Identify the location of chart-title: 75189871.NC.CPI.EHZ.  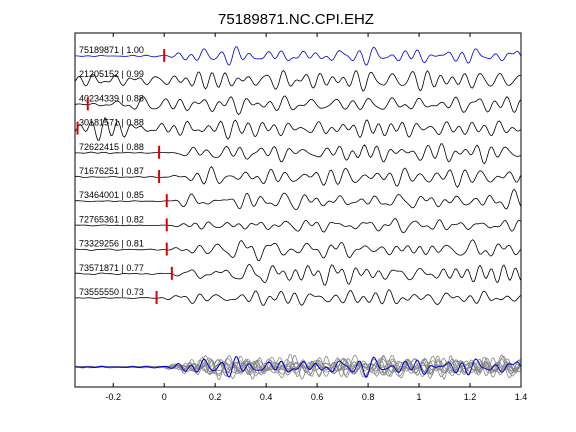
(296, 19).